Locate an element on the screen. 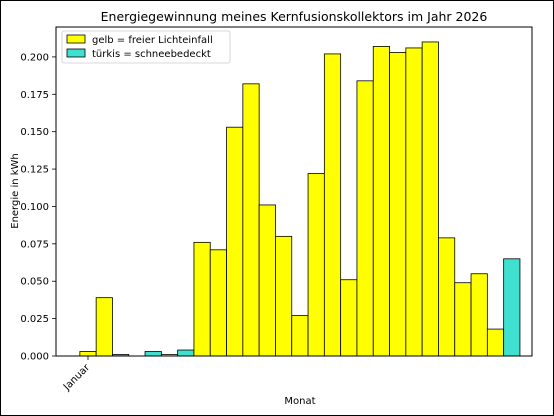 The image size is (554, 416). y-tick-label: 0.100 is located at coordinates (34, 207).